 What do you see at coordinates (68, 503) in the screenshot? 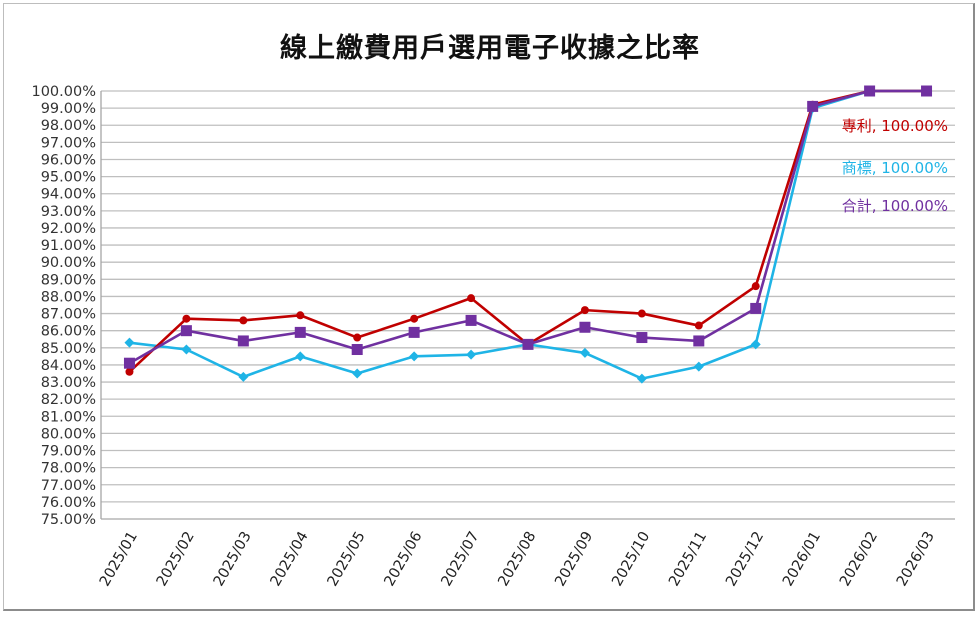
I see `y-tick-label: 76.00%` at bounding box center [68, 503].